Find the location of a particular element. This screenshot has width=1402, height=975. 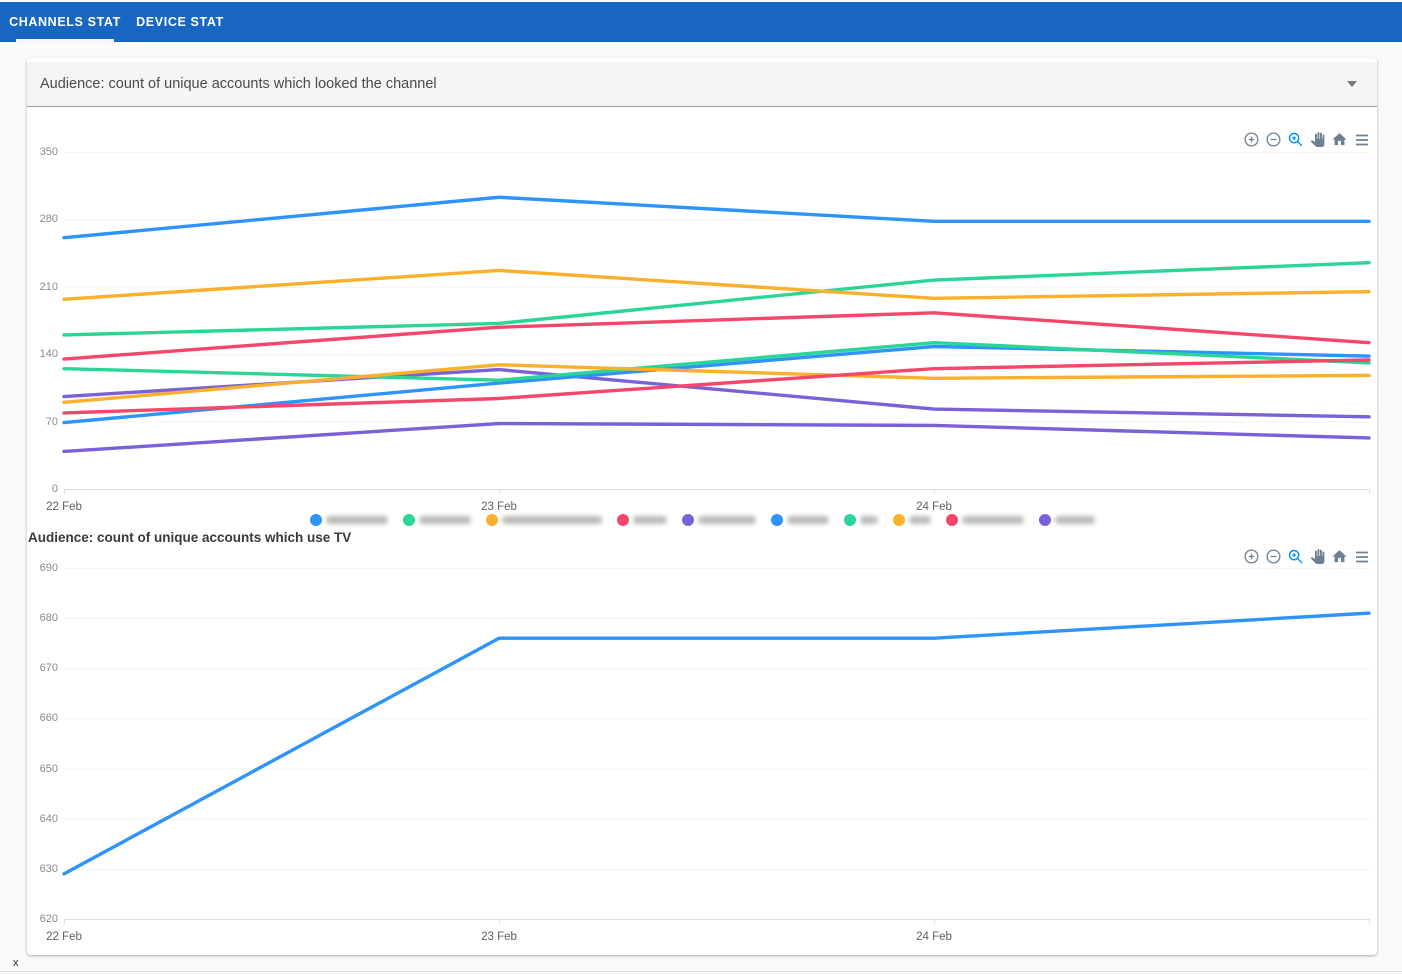

chart1-x-axis-labels: 22 Feb 23 Feb 24 Feb is located at coordinates (707, 508).